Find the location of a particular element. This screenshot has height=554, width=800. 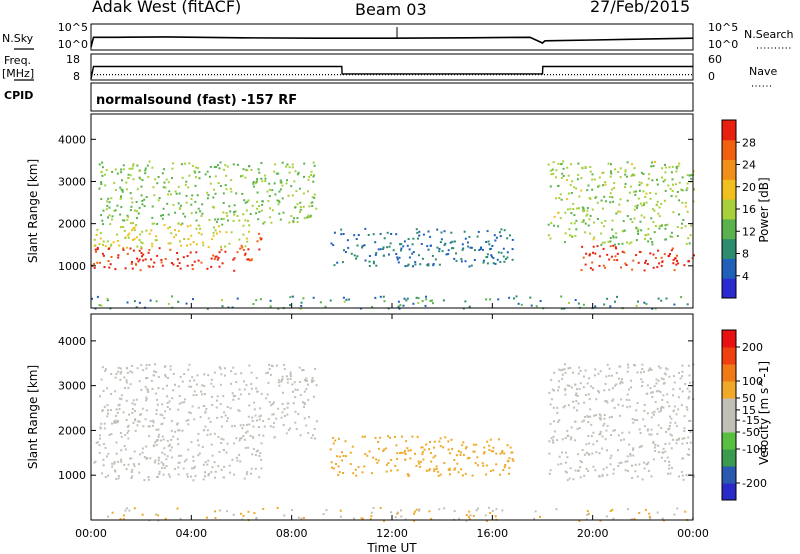

nave-tick-bottom: 0 is located at coordinates (711, 76).